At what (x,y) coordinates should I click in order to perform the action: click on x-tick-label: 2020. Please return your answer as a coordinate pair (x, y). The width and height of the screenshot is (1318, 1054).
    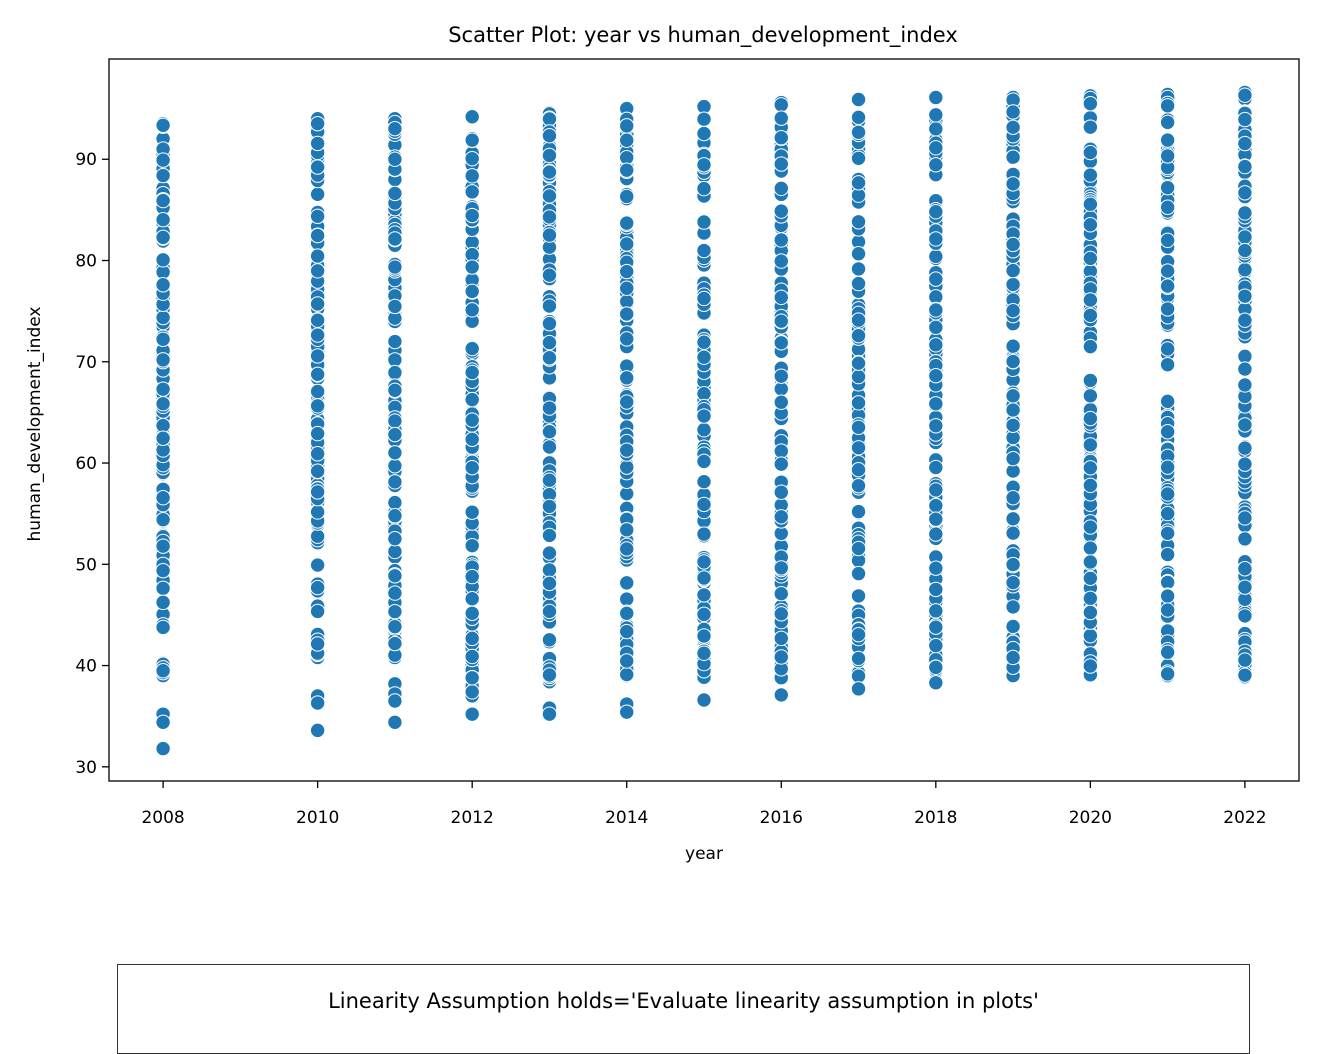
    Looking at the image, I should click on (1090, 818).